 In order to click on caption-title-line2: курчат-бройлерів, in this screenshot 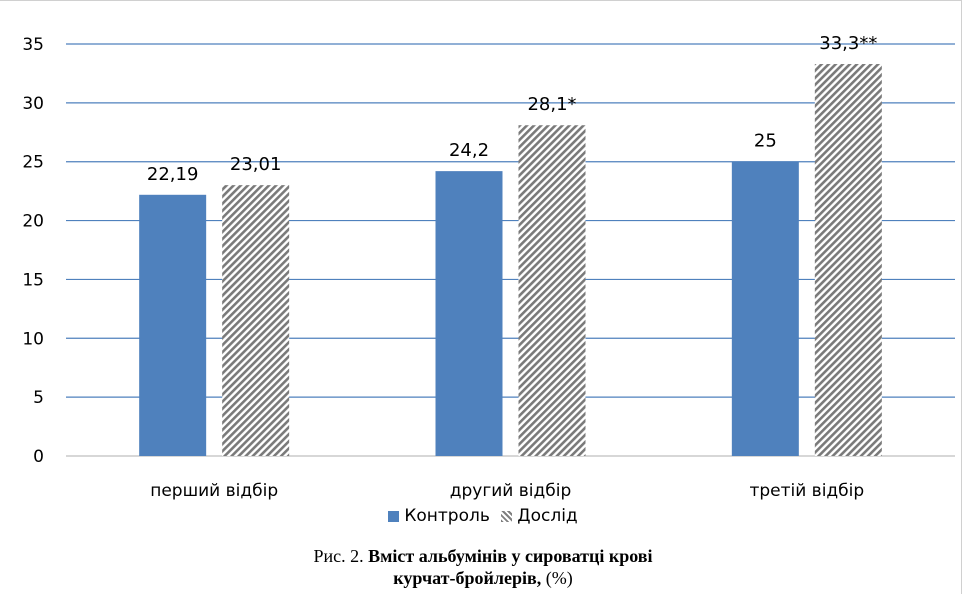, I will do `click(467, 578)`.